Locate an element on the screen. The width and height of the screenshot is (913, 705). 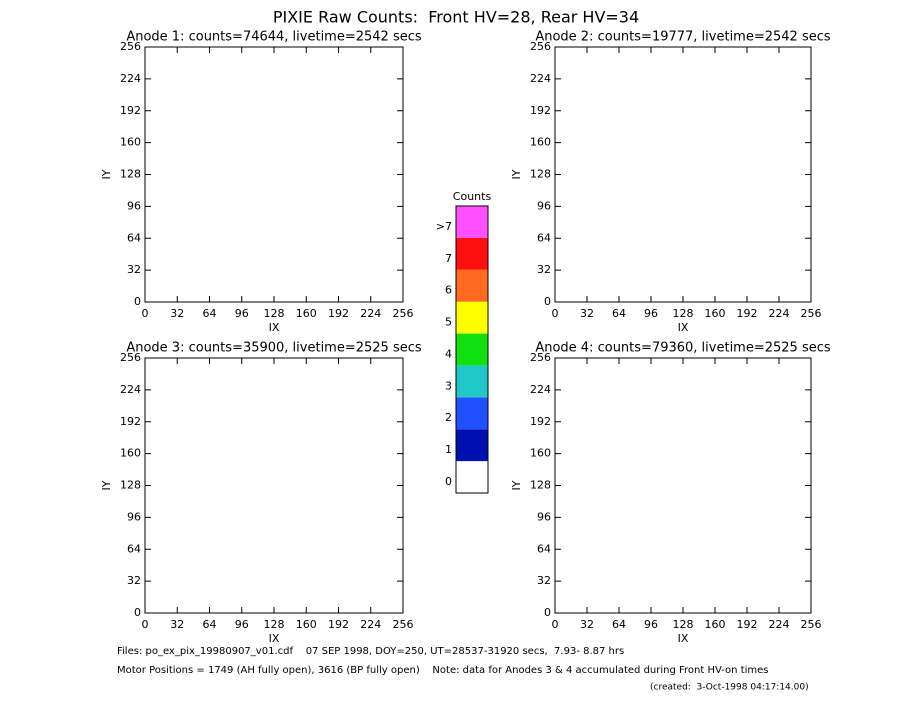
colorbar-label: 7 is located at coordinates (448, 258).